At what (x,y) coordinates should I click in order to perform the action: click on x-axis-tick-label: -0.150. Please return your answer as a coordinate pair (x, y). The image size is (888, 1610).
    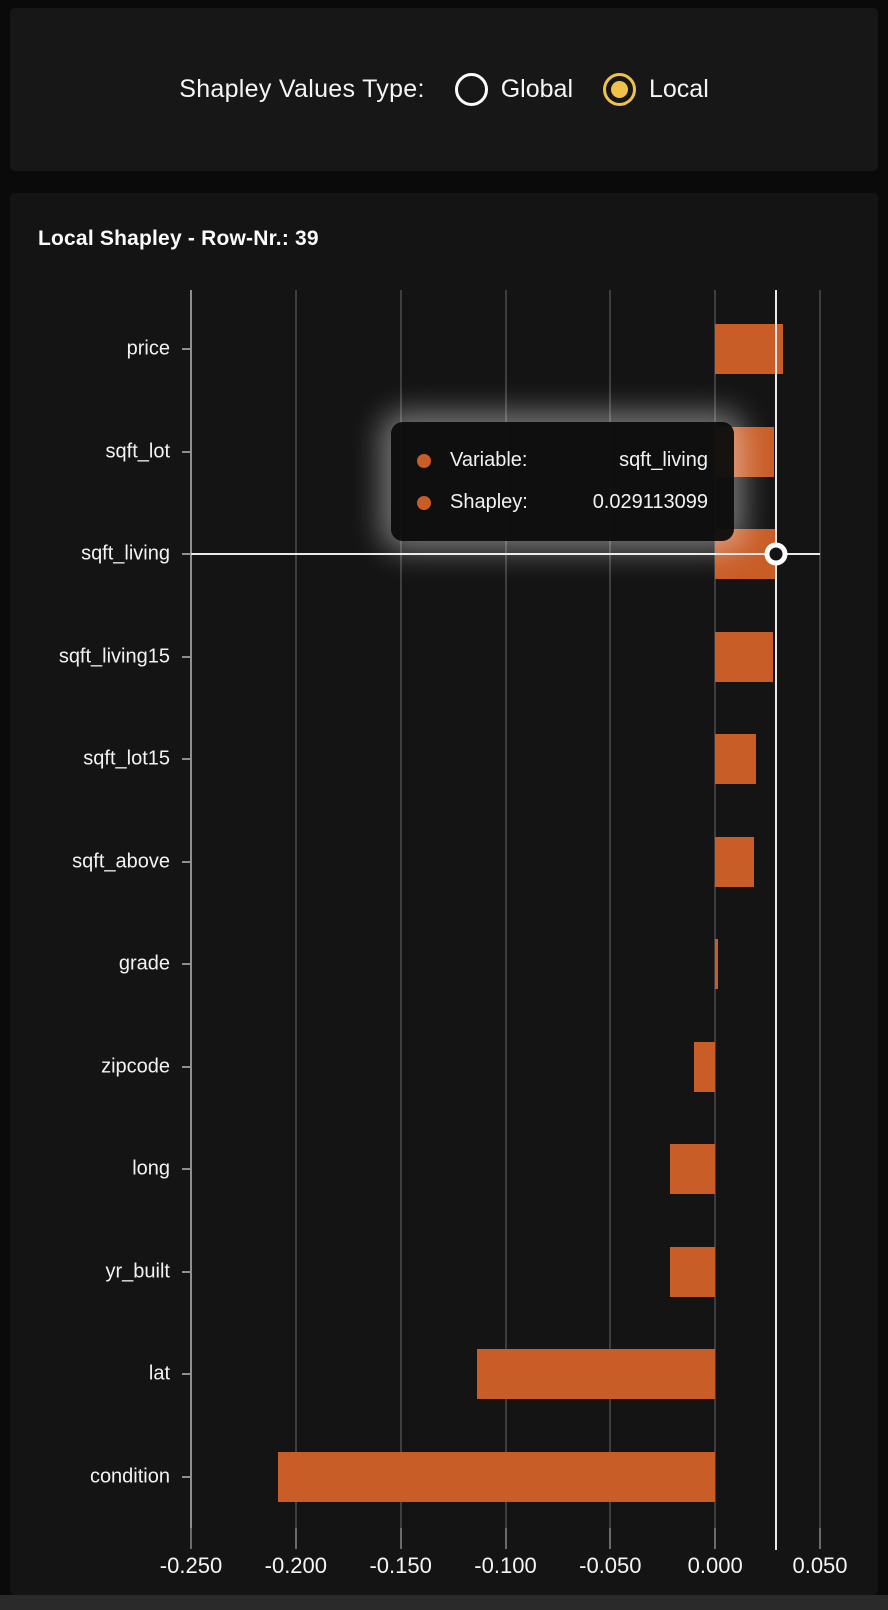
    Looking at the image, I should click on (400, 1565).